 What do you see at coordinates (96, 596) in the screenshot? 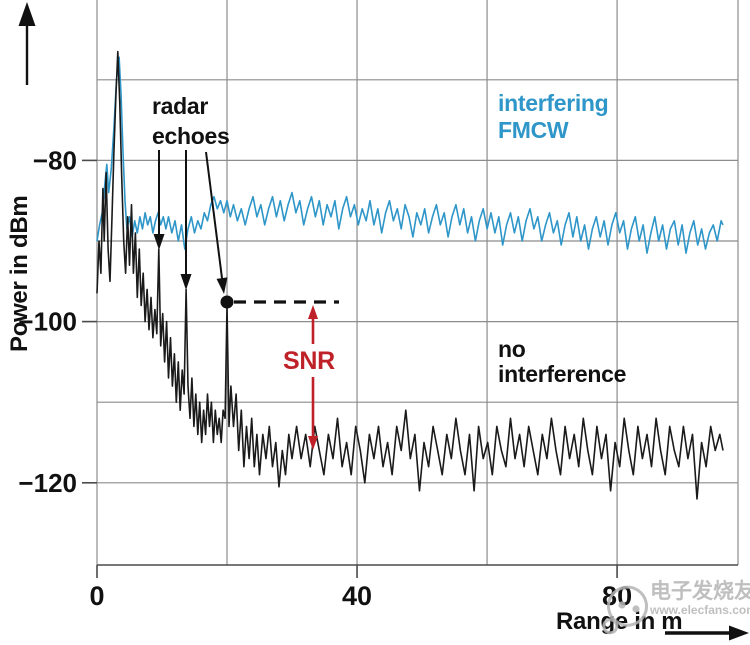
I see `x-tick-label: 0` at bounding box center [96, 596].